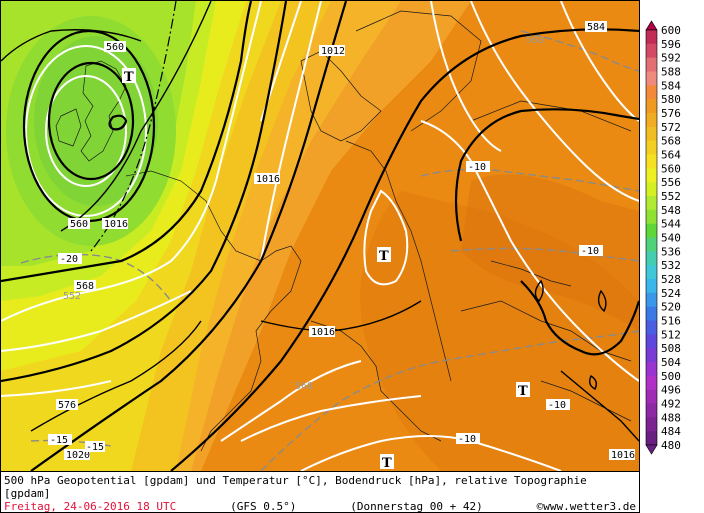 This screenshot has width=704, height=513. What do you see at coordinates (671, 182) in the screenshot?
I see `legend-level-label: 556` at bounding box center [671, 182].